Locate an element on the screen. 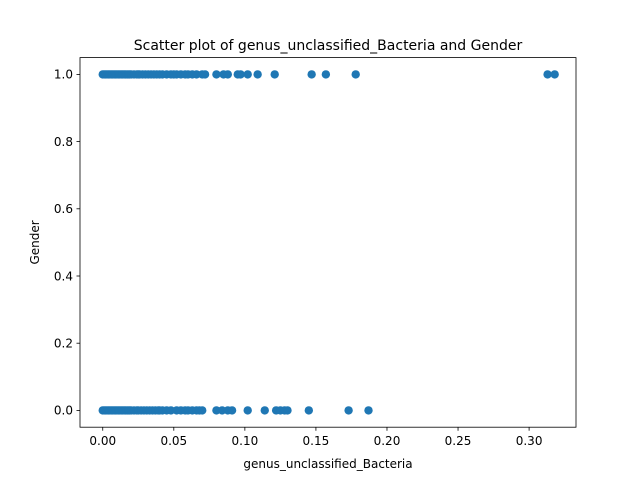 The width and height of the screenshot is (640, 480). y-tick-label: 0.0 is located at coordinates (63, 411).